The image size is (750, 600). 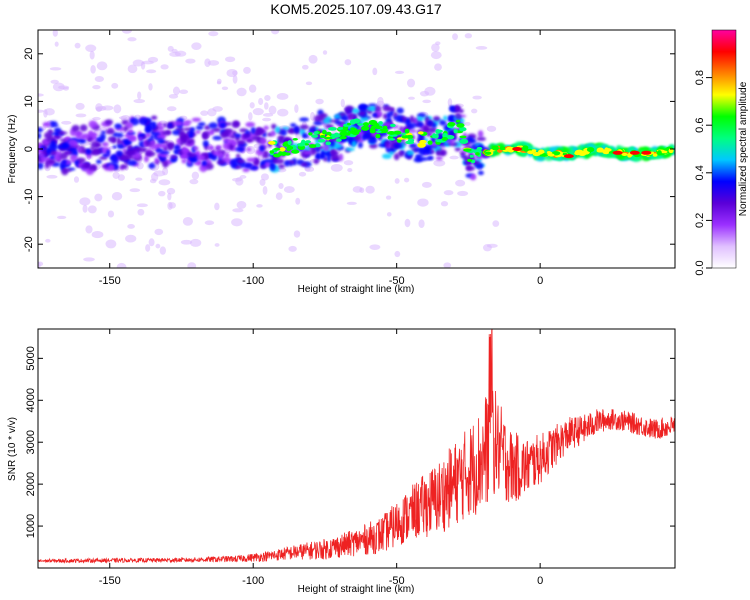 I want to click on snr-x-tick-label: -100, so click(x=253, y=581).